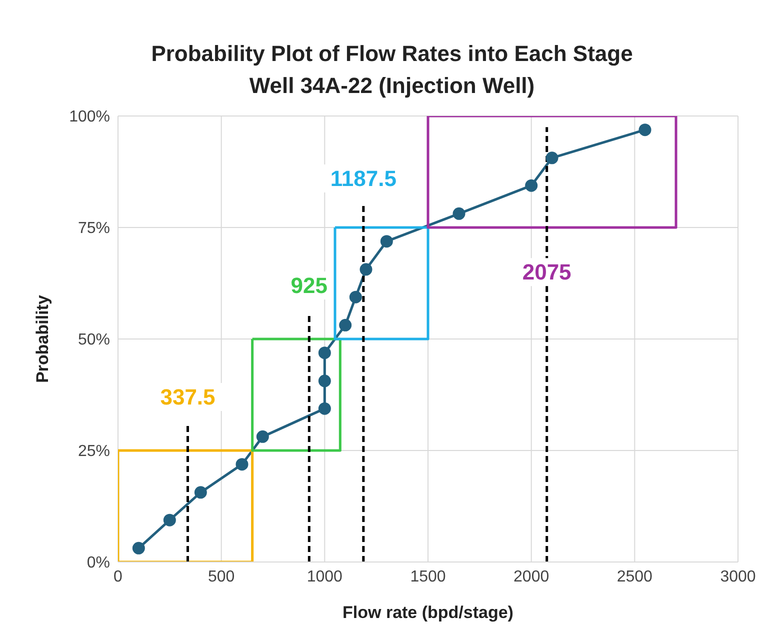 The width and height of the screenshot is (784, 643). Describe the element at coordinates (118, 577) in the screenshot. I see `x-tick-label: 0` at that location.